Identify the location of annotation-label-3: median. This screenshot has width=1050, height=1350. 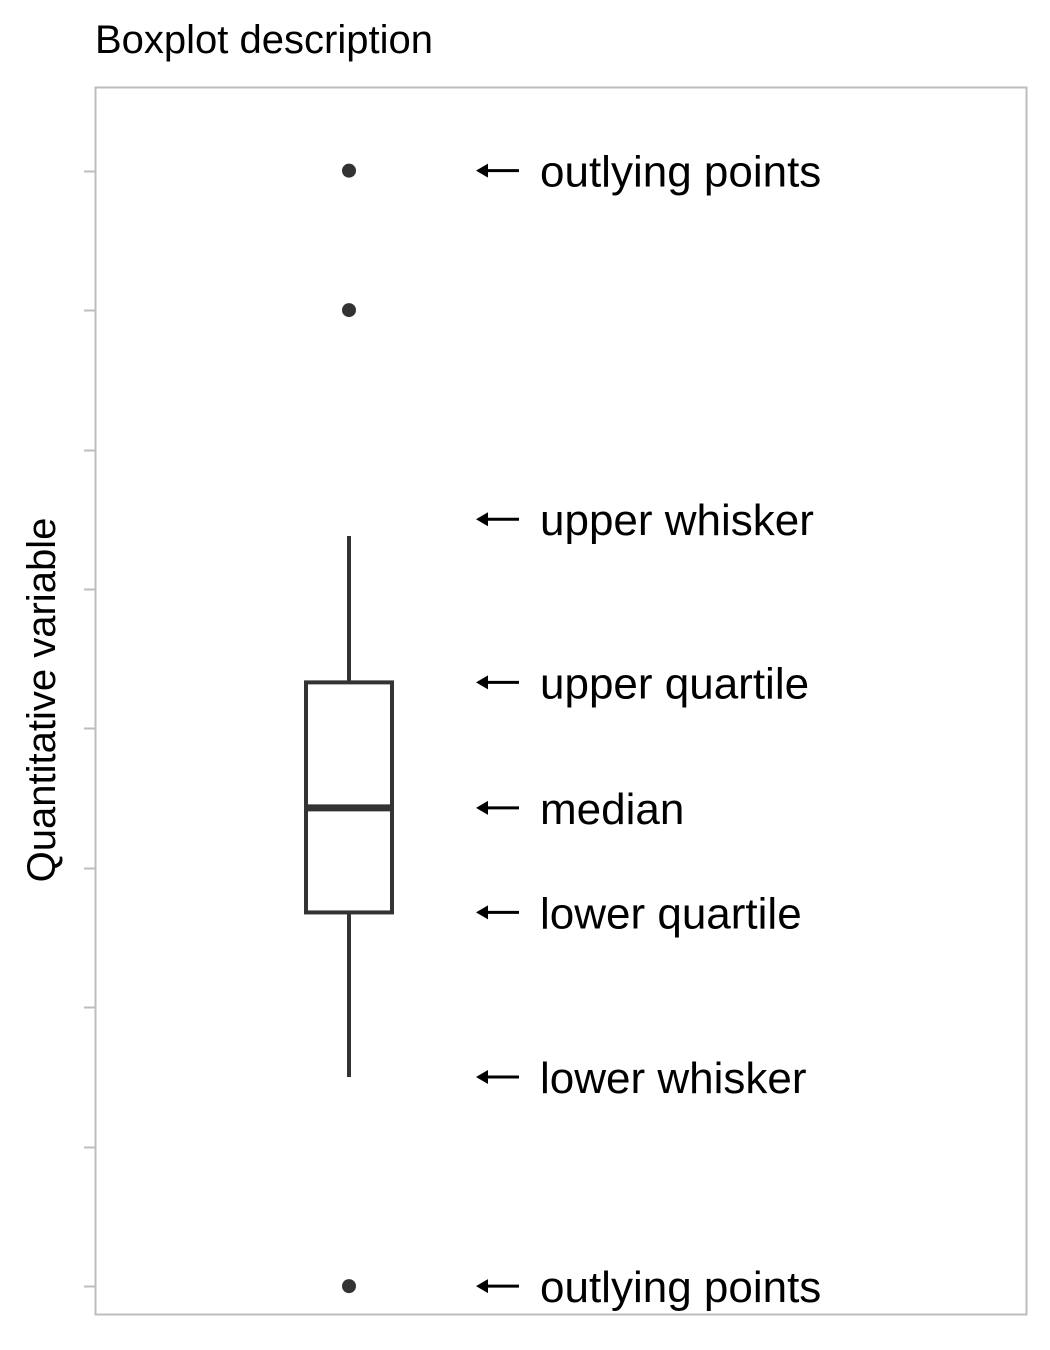
(612, 809).